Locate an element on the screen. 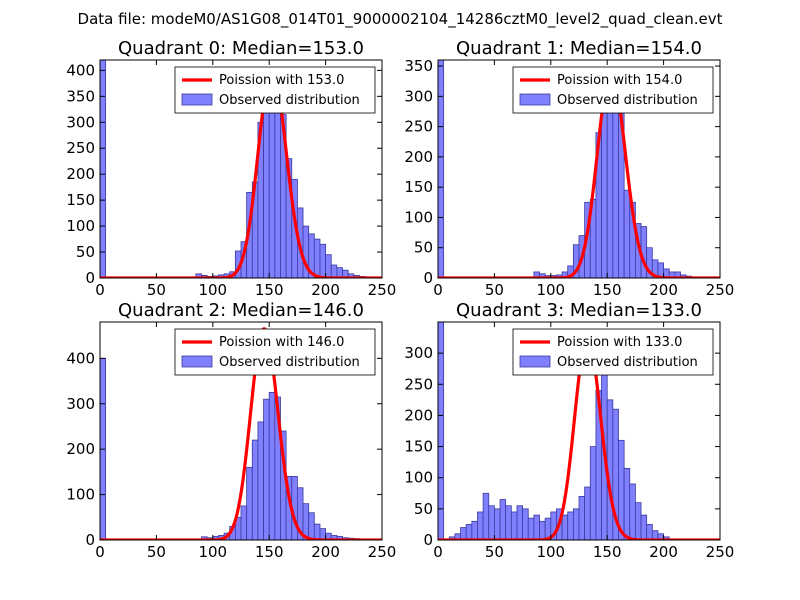 The width and height of the screenshot is (800, 600). legend: Poission with 146.0 Observed distribution is located at coordinates (275, 352).